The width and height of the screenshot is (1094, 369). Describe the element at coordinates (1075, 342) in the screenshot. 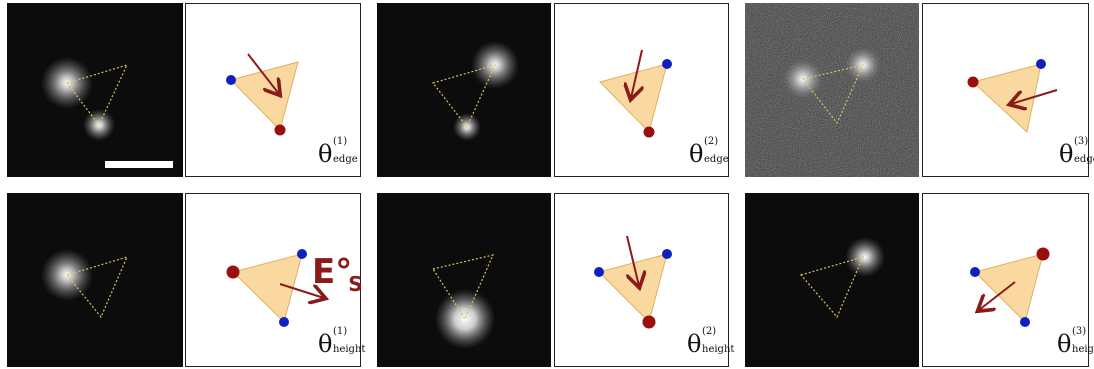

I see `theta-label: θ (3) height` at that location.